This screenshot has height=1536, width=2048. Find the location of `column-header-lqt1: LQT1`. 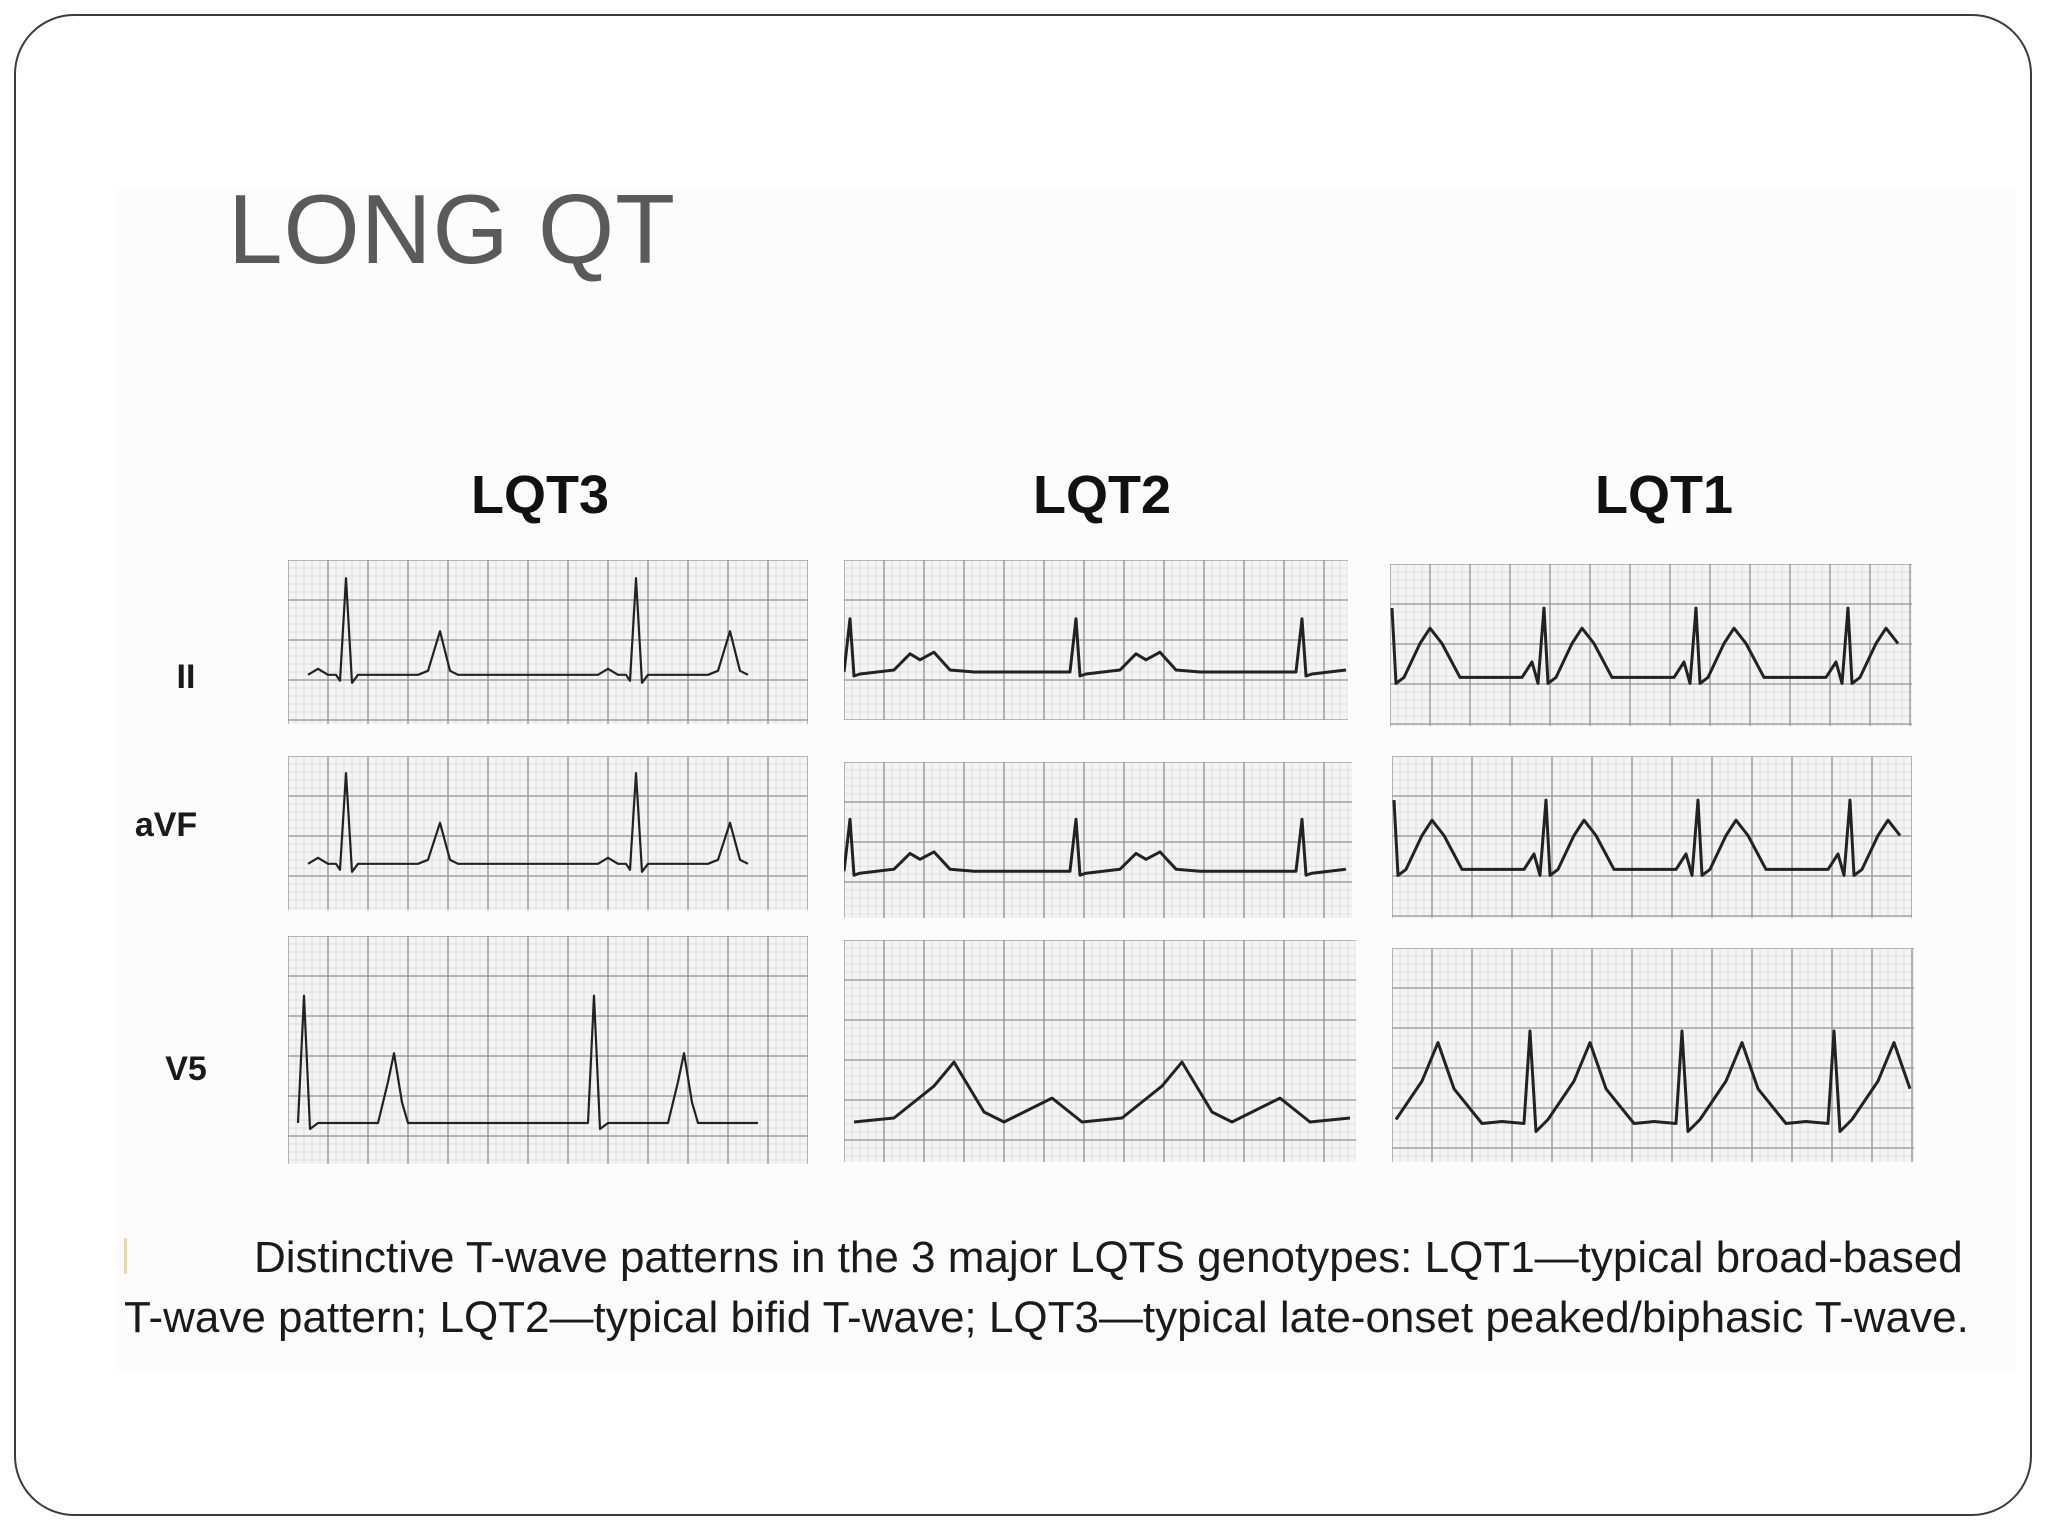

column-header-lqt1: LQT1 is located at coordinates (1663, 495).